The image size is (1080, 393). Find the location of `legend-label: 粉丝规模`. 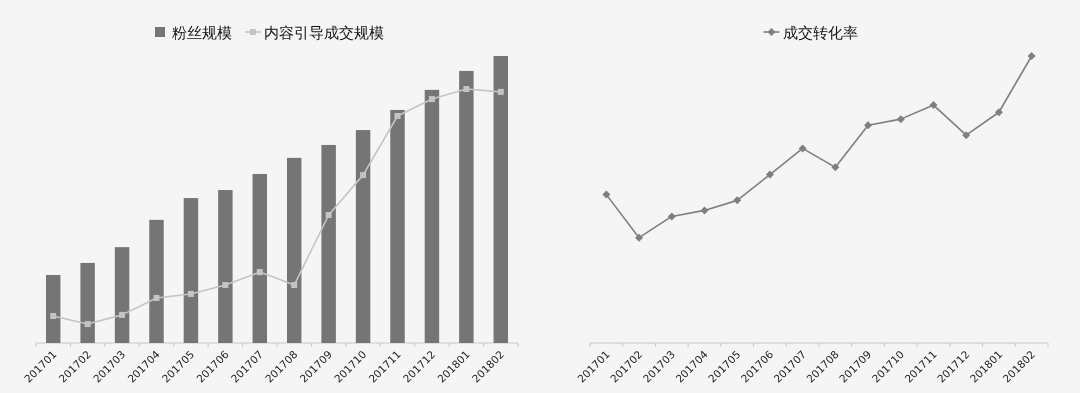

legend-label: 粉丝规模 is located at coordinates (202, 33).